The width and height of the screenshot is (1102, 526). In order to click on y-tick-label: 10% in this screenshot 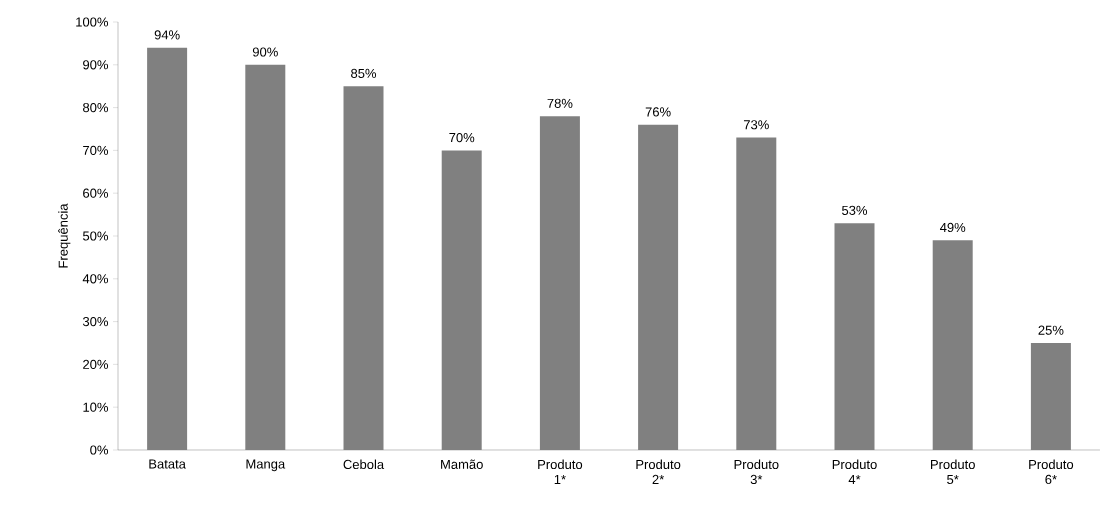, I will do `click(96, 407)`.